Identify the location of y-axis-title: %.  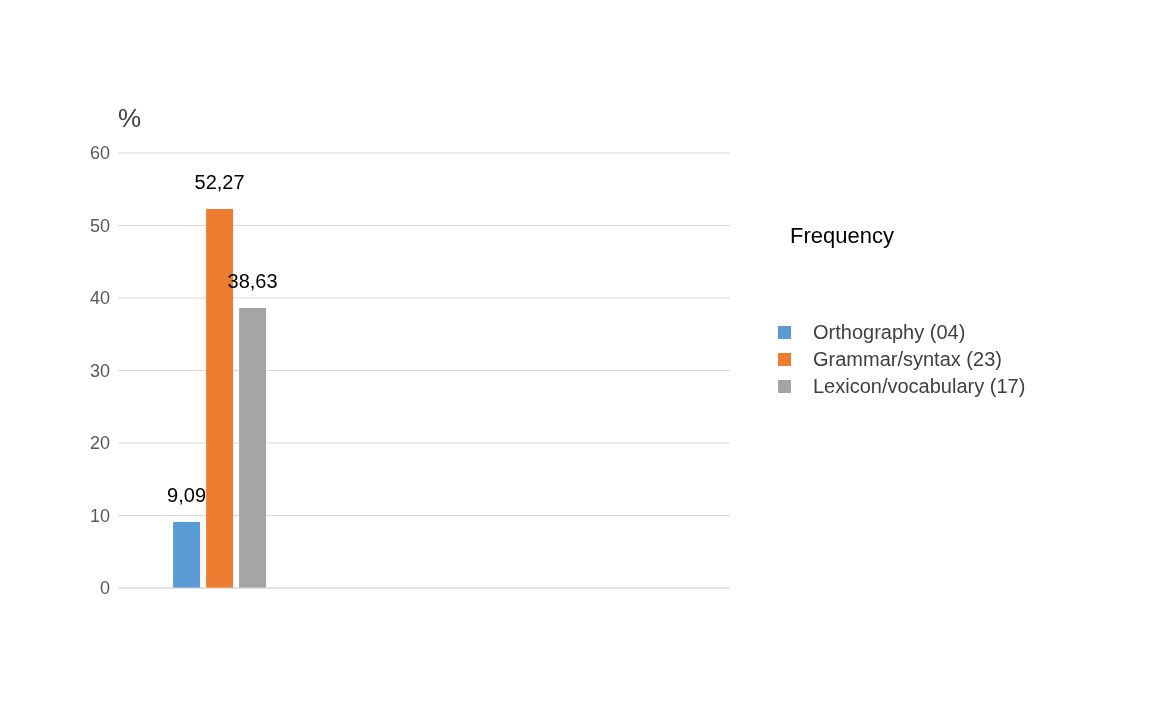
(130, 118).